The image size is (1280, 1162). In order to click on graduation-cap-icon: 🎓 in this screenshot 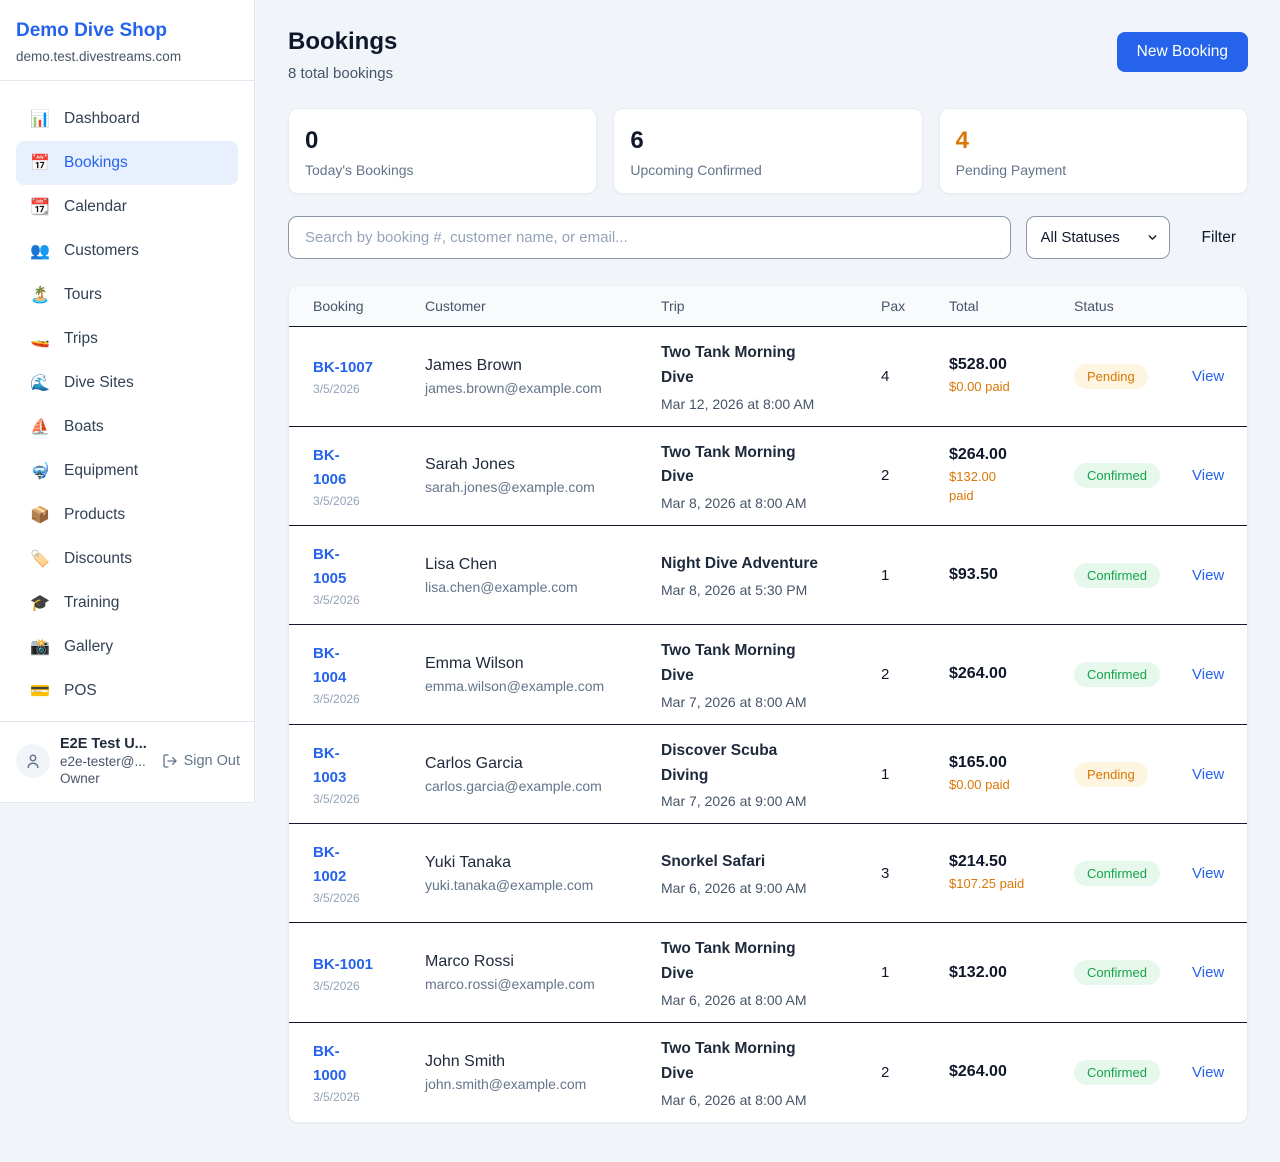, I will do `click(40, 603)`.